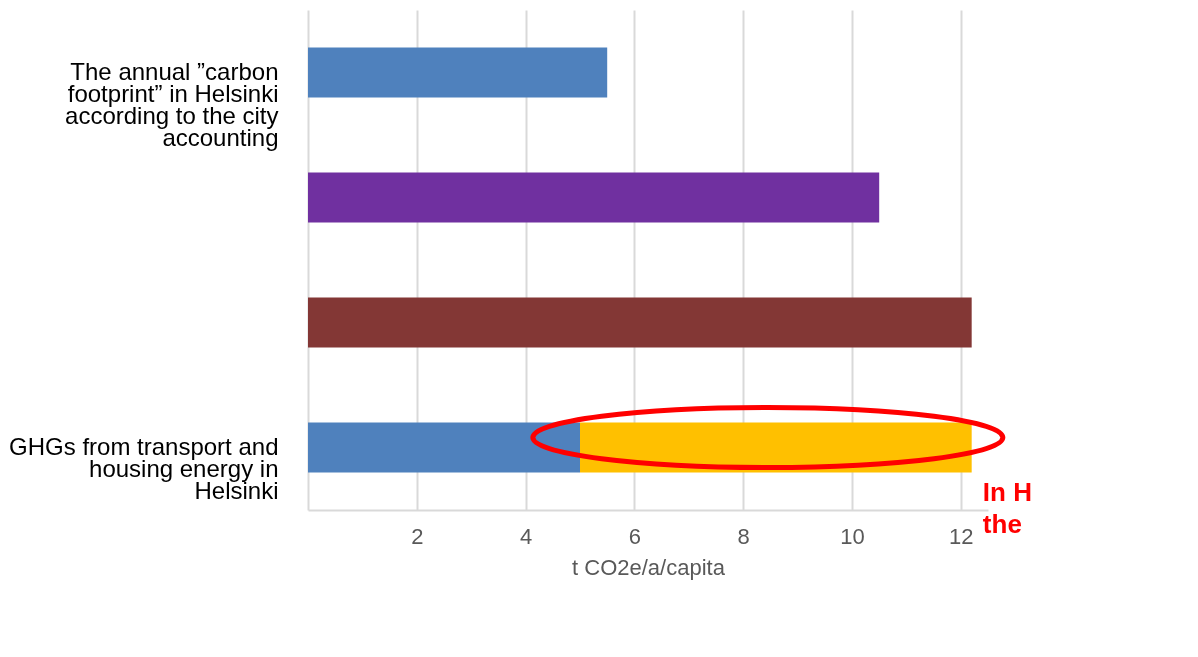 The height and width of the screenshot is (657, 1198). Describe the element at coordinates (1007, 491) in the screenshot. I see `annotation: In H` at that location.